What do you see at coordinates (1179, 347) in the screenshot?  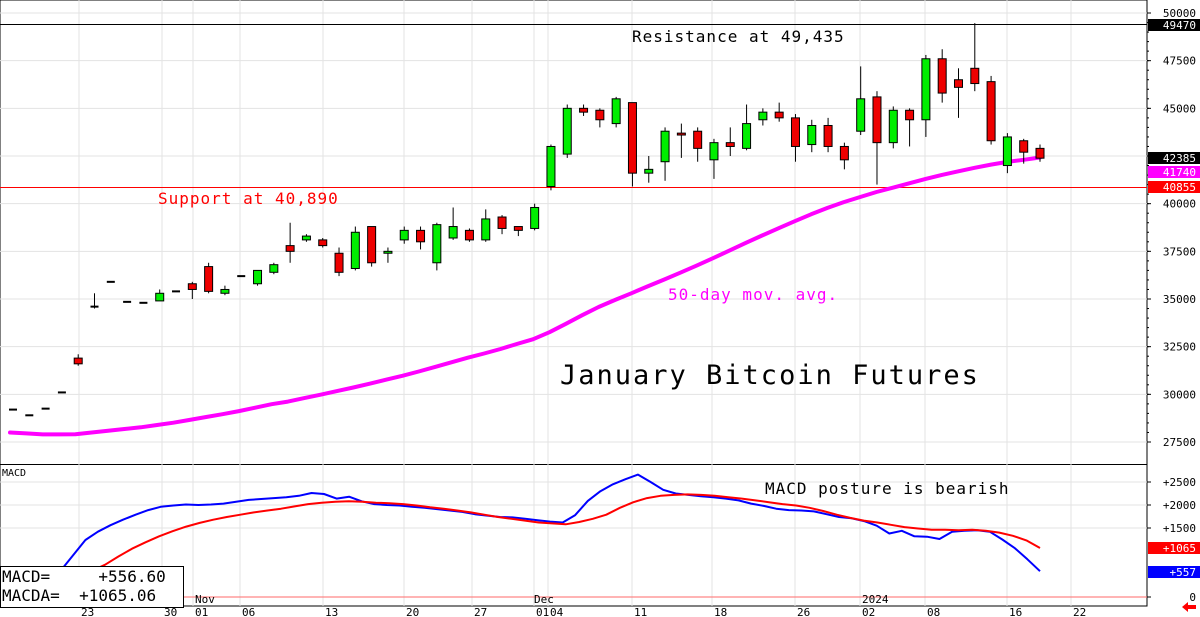 I see `y-tick-label: 32500` at bounding box center [1179, 347].